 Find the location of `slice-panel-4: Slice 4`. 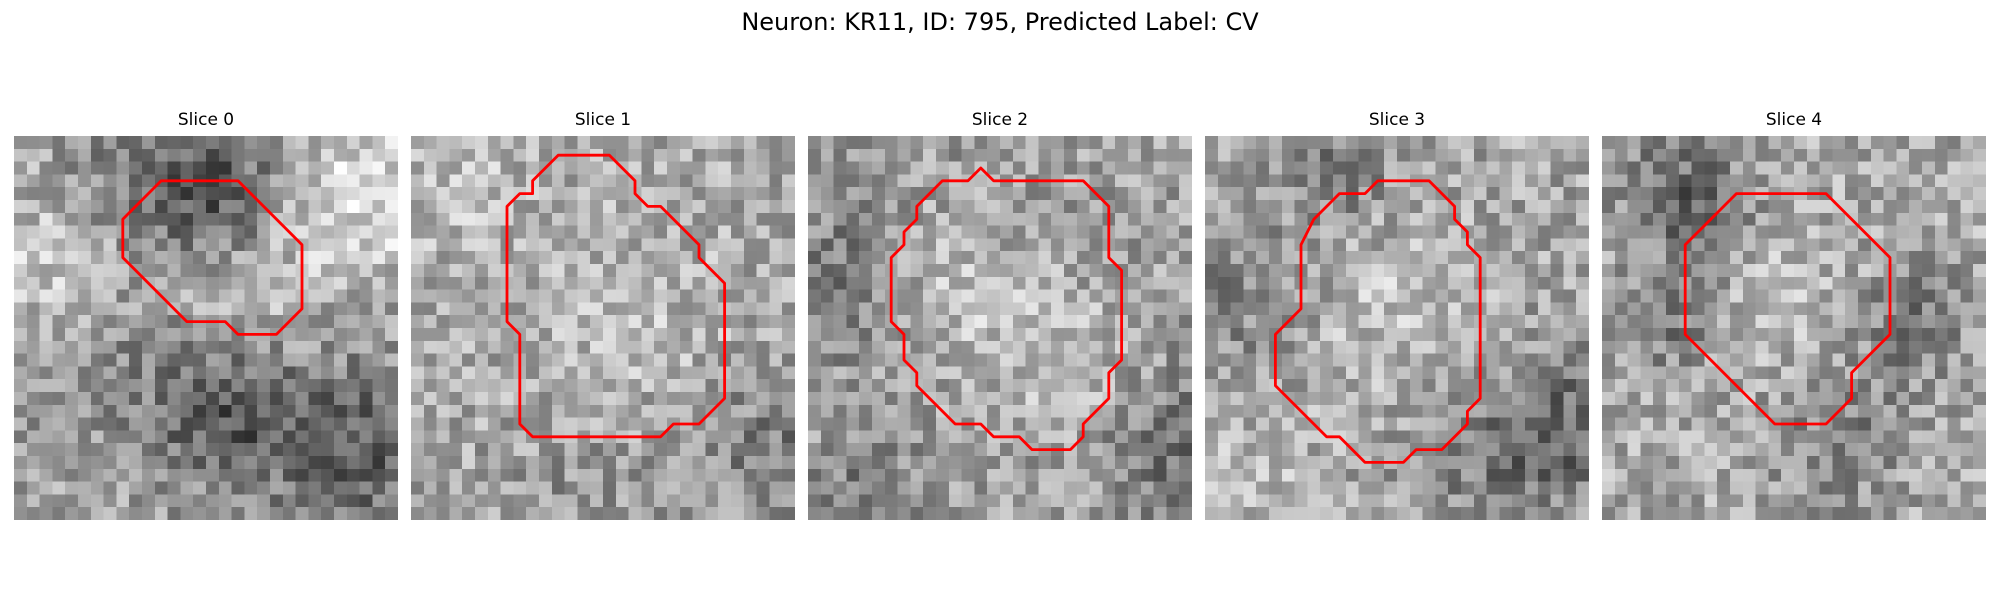

slice-panel-4: Slice 4 is located at coordinates (1794, 314).